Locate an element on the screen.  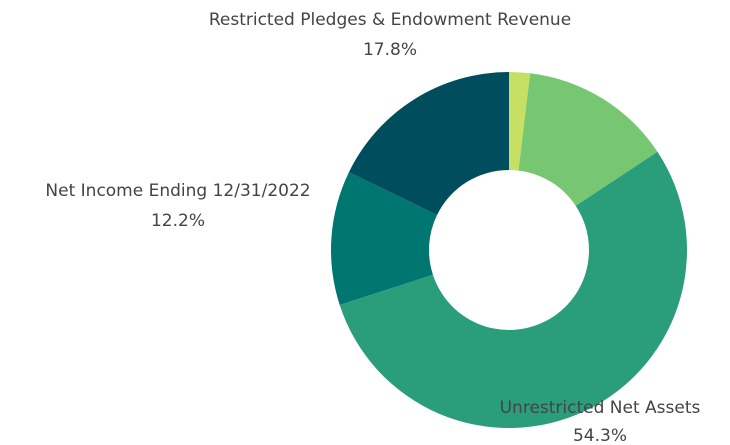
slice-value-label: 17.8% is located at coordinates (390, 50).